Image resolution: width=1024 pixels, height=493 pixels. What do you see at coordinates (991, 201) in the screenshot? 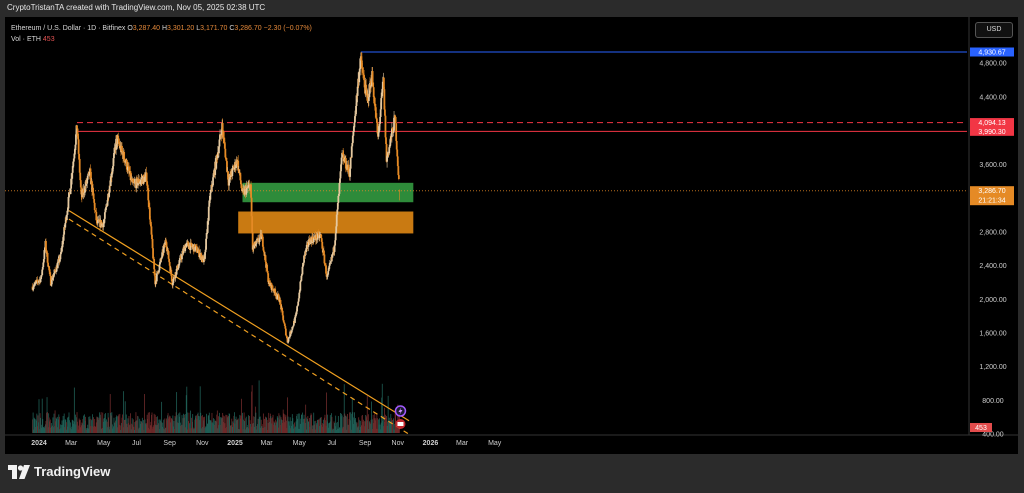
I see `countdown-text: 21:21:34` at bounding box center [991, 201].